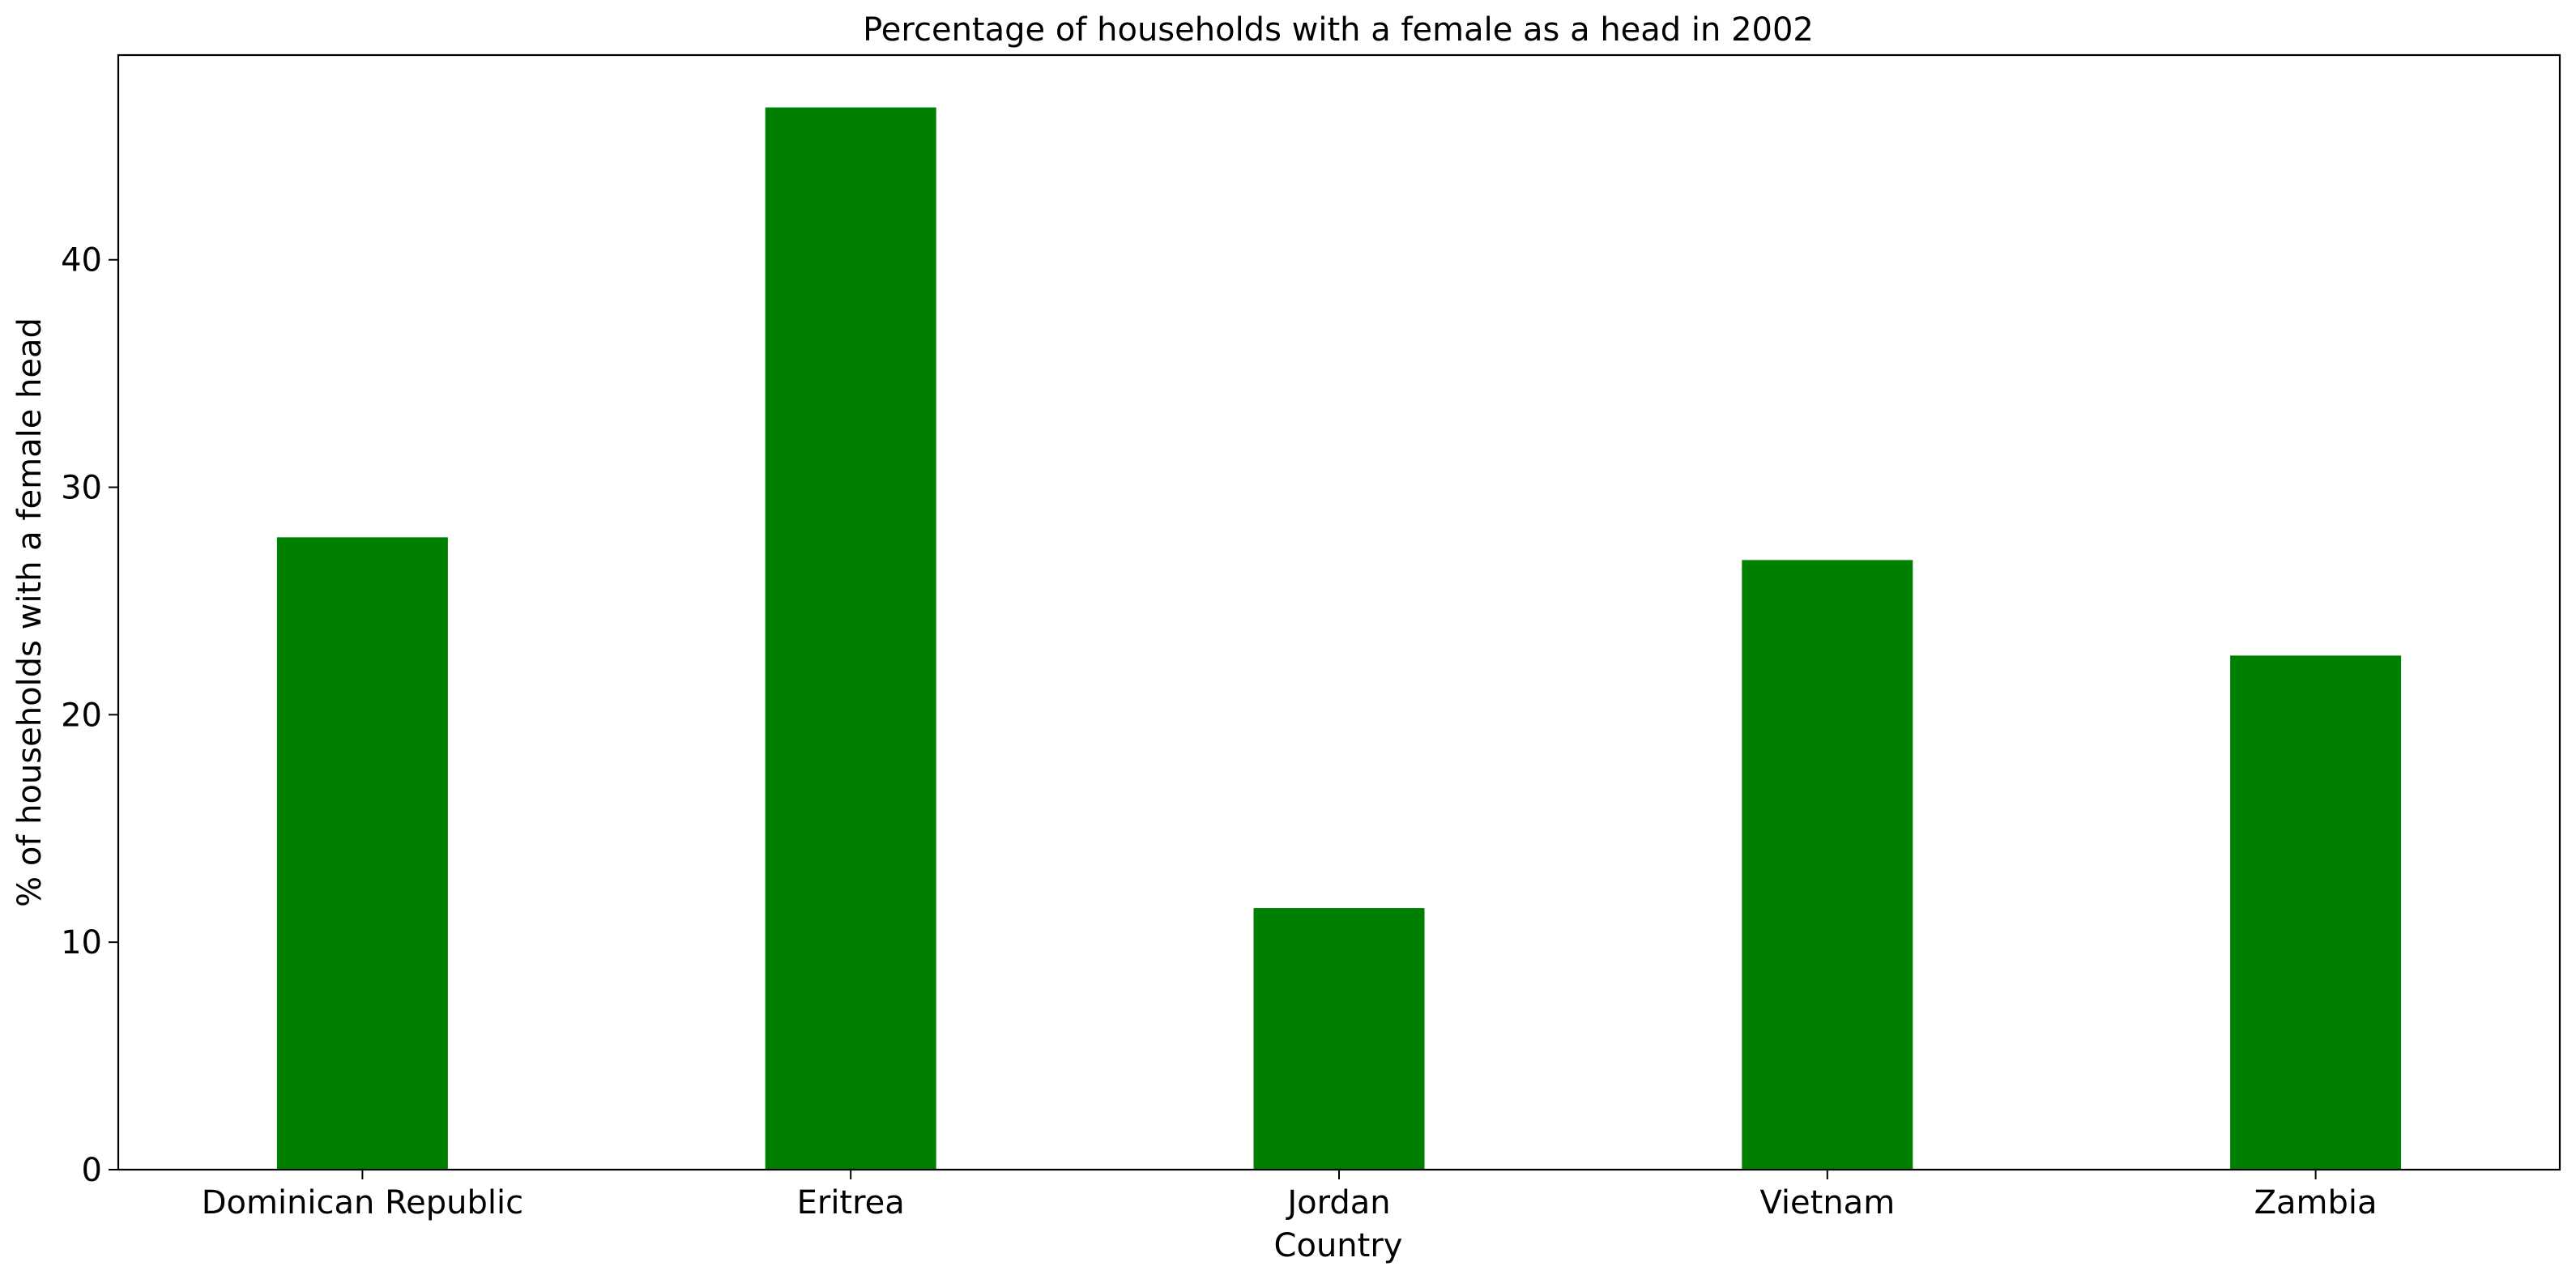  I want to click on y-tick-label: 40, so click(81, 260).